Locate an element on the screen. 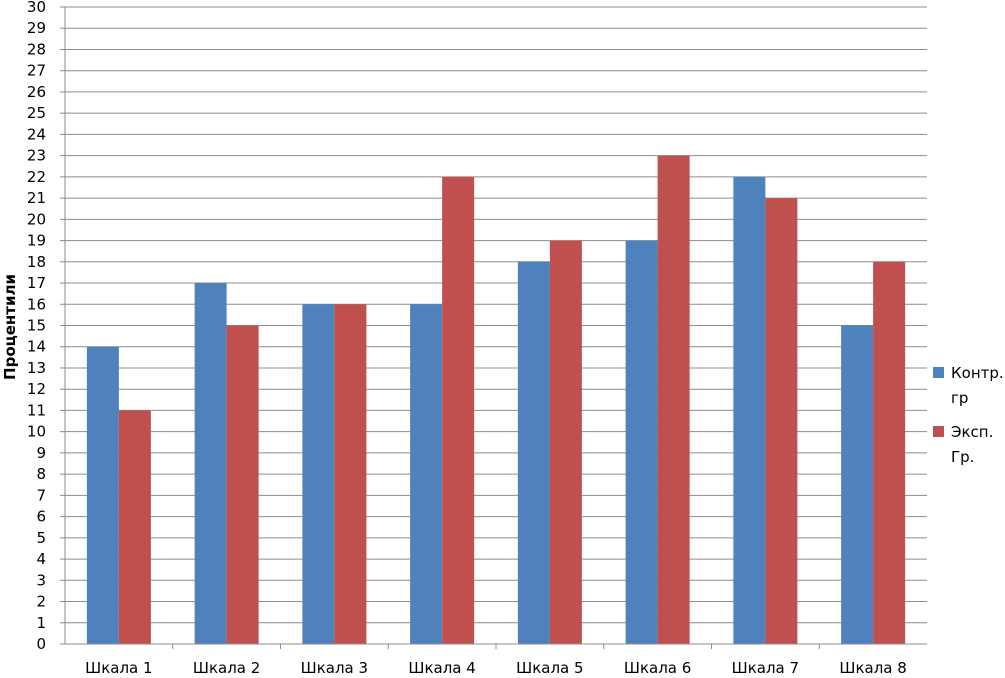 This screenshot has height=678, width=1005. y-tick-label: 21 is located at coordinates (36, 198).